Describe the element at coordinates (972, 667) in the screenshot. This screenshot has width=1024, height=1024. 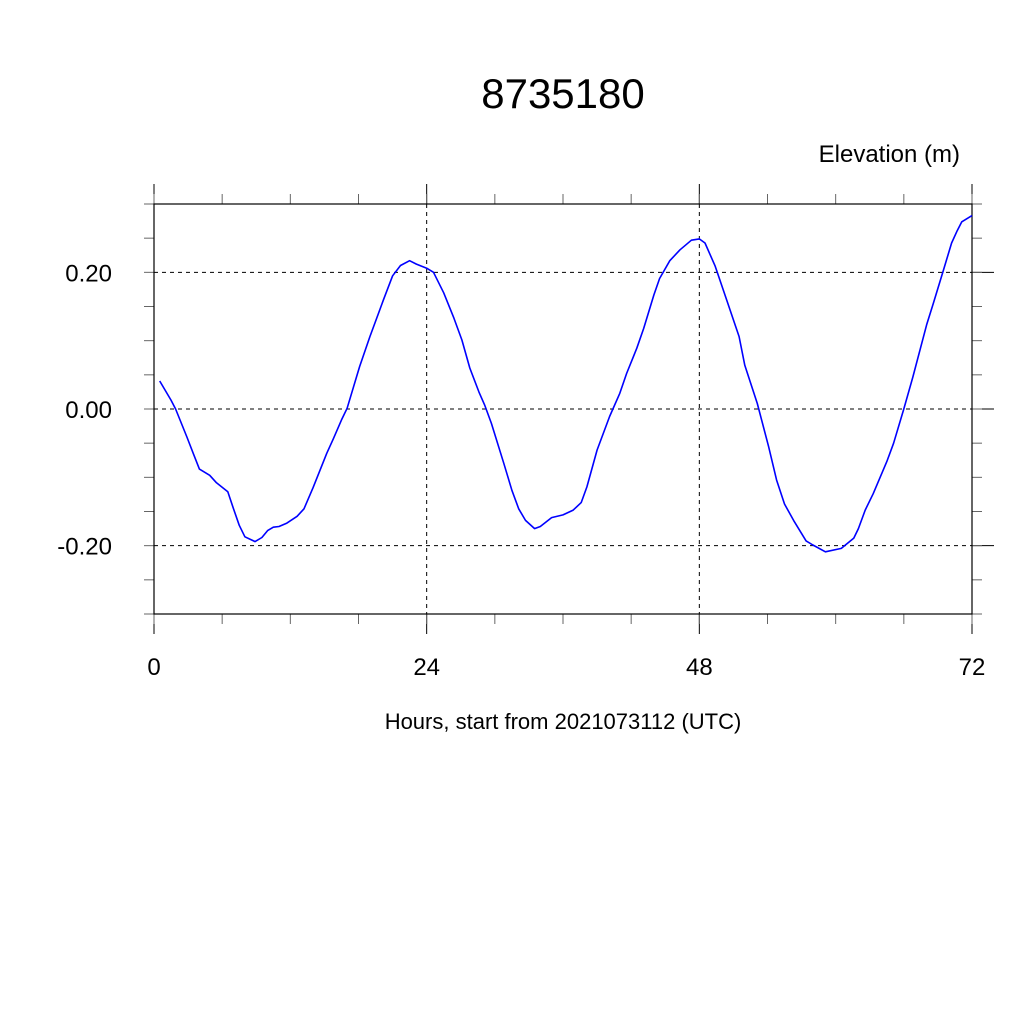
I see `x-tick-label: 72` at that location.